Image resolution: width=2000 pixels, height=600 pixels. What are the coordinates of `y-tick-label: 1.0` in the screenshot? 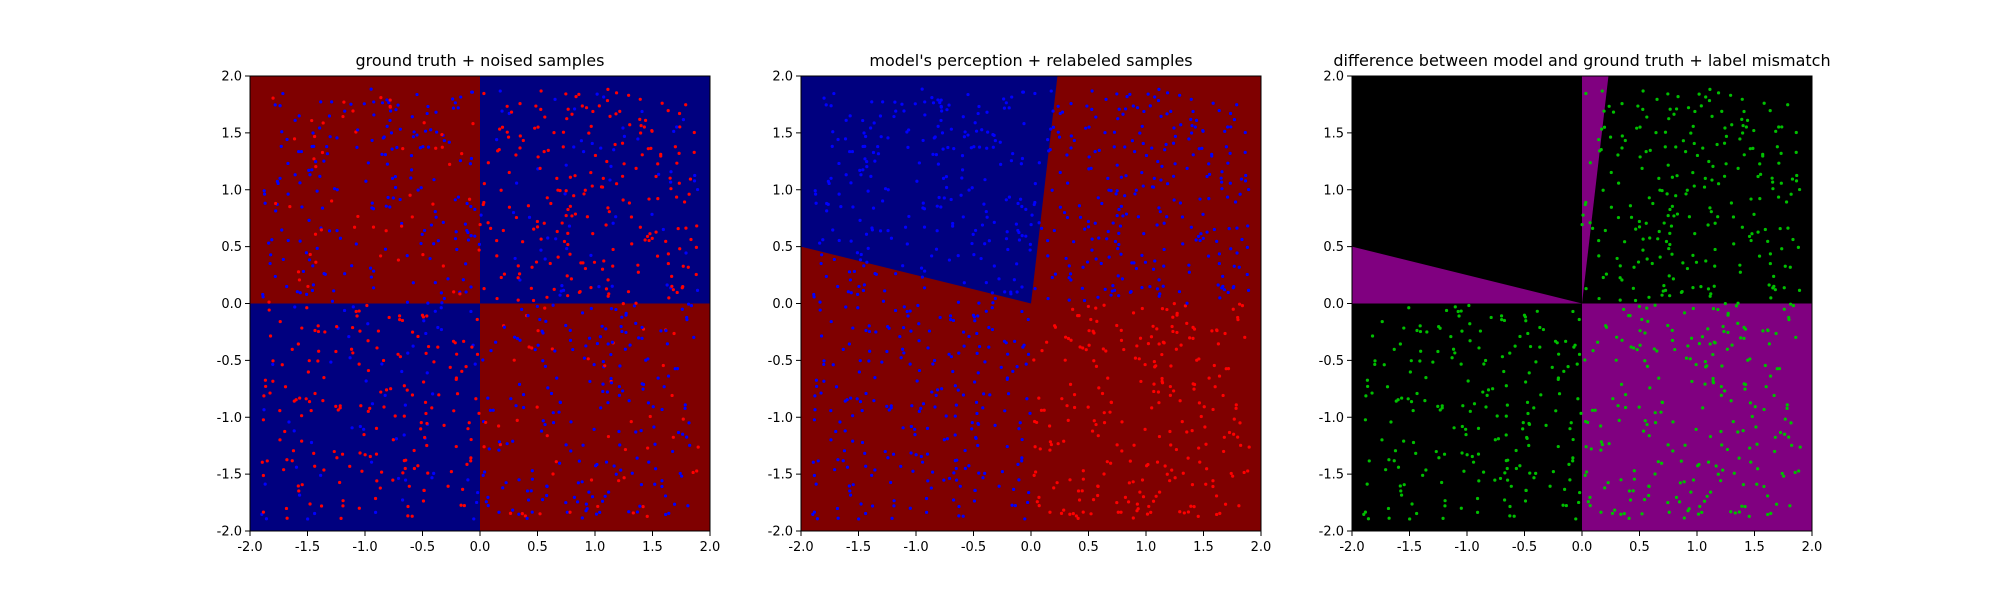 It's located at (782, 190).